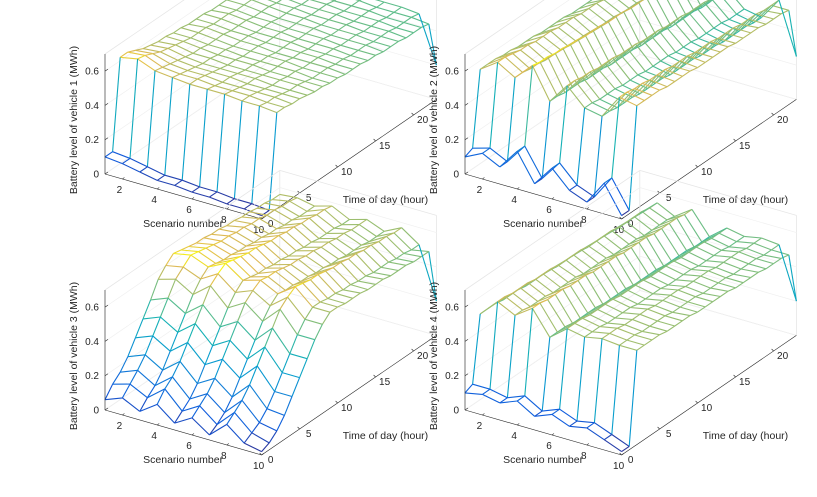 Image resolution: width=817 pixels, height=497 pixels. What do you see at coordinates (518, 424) in the screenshot?
I see `x-tick` at bounding box center [518, 424].